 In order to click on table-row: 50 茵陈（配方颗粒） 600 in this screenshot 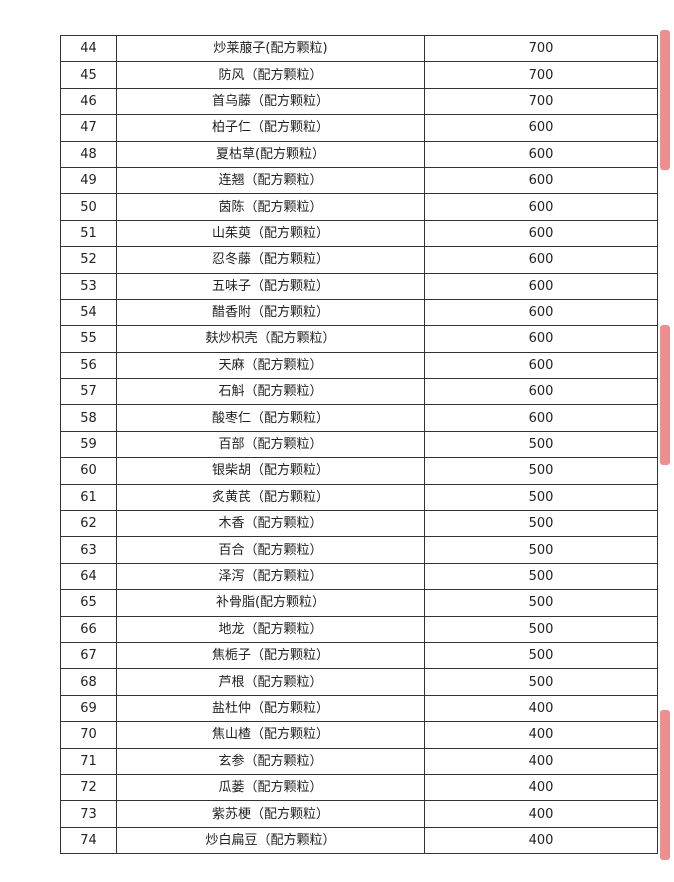, I will do `click(359, 207)`.